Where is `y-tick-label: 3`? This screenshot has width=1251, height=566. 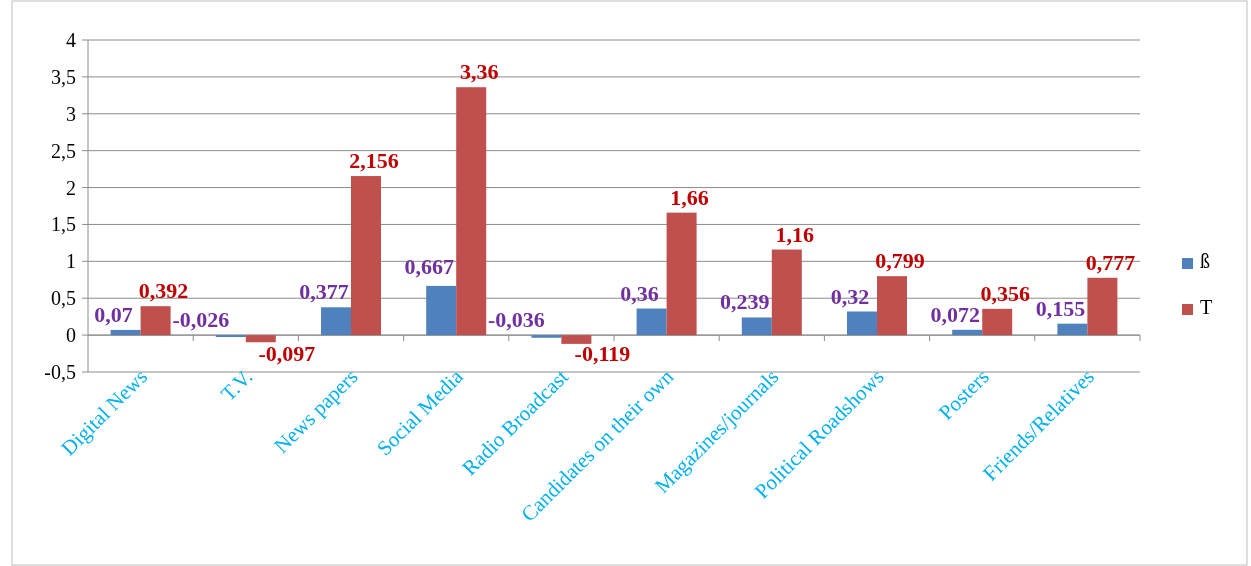 y-tick-label: 3 is located at coordinates (71, 113).